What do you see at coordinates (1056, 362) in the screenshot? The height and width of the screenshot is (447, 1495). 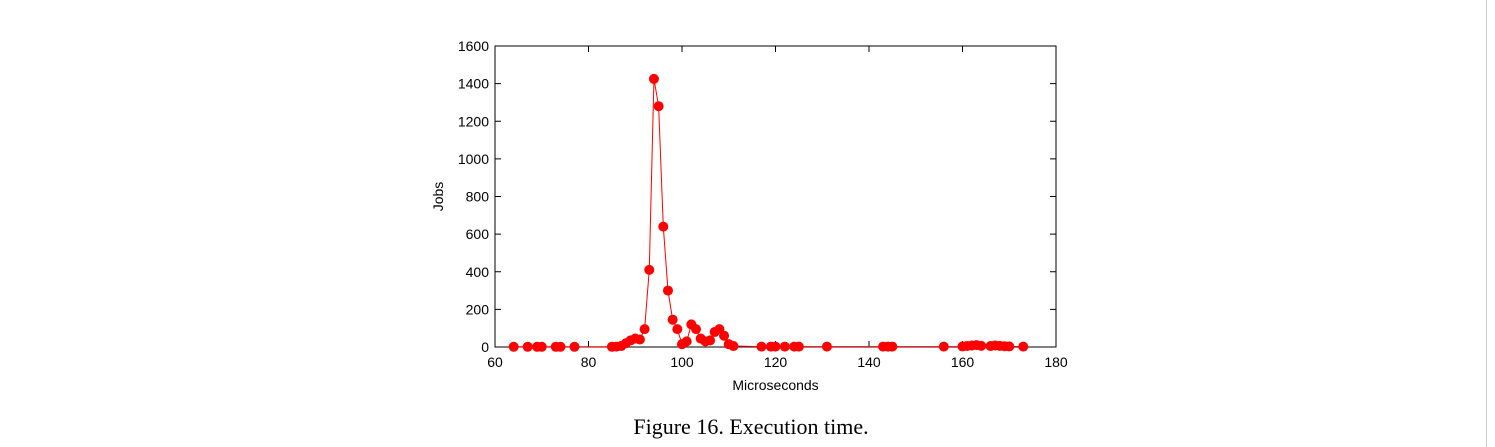 I see `x-tick-label: 180` at bounding box center [1056, 362].